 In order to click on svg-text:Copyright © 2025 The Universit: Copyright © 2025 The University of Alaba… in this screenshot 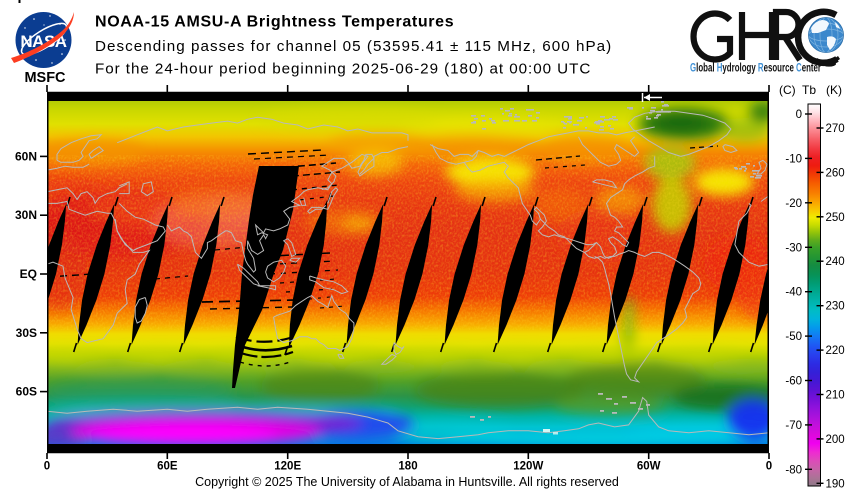, I will do `click(407, 482)`.